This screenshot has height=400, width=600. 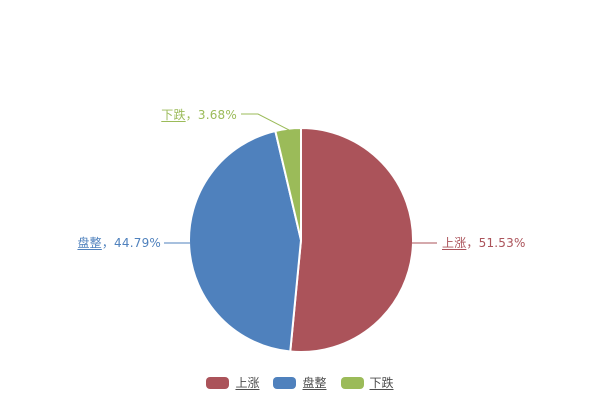 I want to click on slice-callout-flat: 盘整，44.79%, so click(x=119, y=243).